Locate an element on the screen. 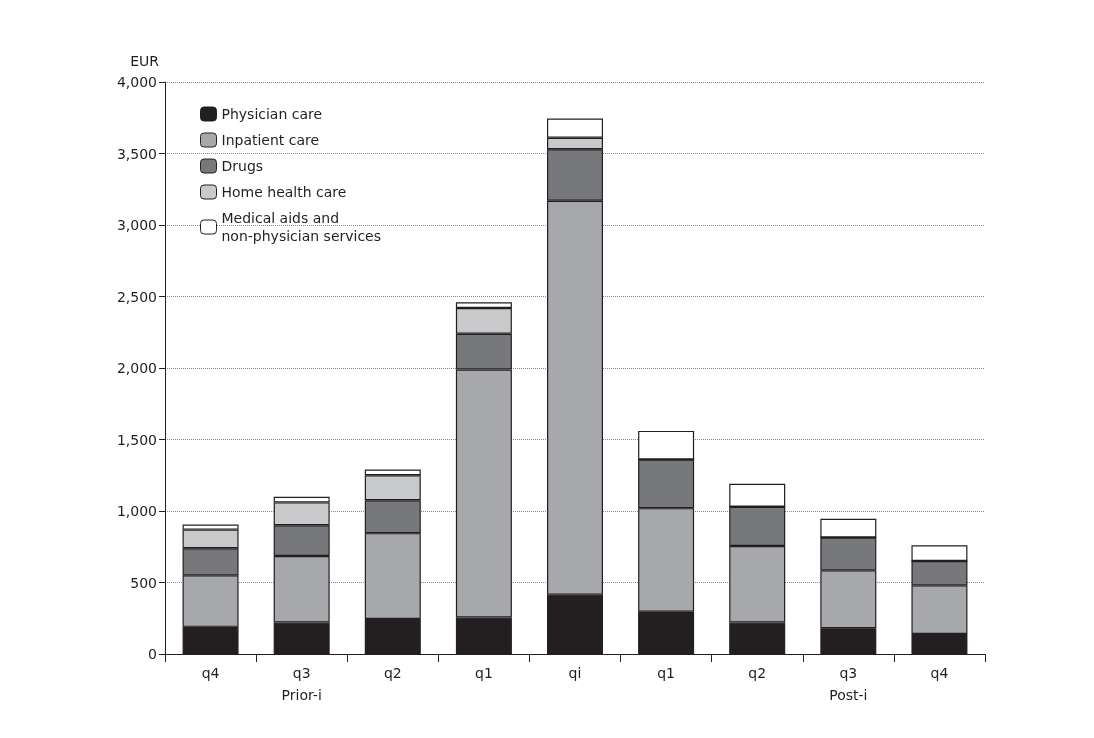  y-tick-label: 2,000 is located at coordinates (136, 368).